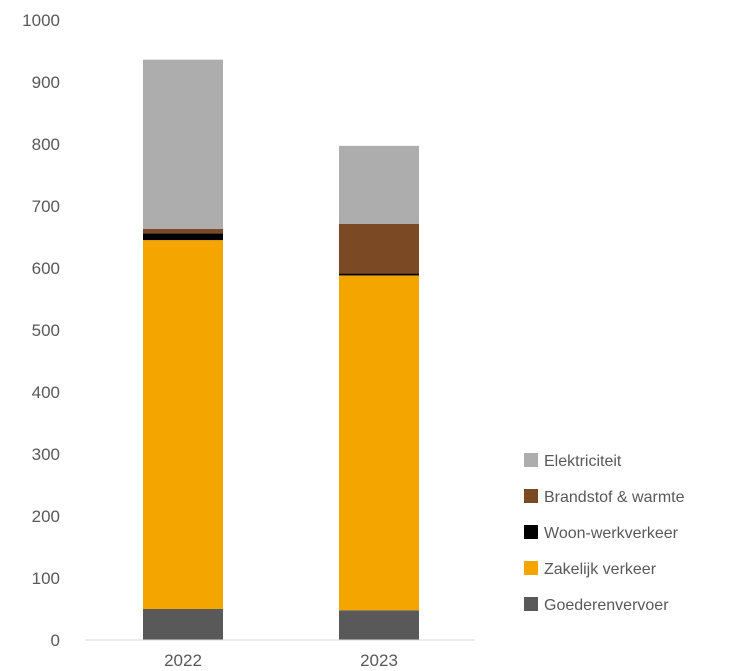  What do you see at coordinates (46, 578) in the screenshot?
I see `y-tick-label: 100` at bounding box center [46, 578].